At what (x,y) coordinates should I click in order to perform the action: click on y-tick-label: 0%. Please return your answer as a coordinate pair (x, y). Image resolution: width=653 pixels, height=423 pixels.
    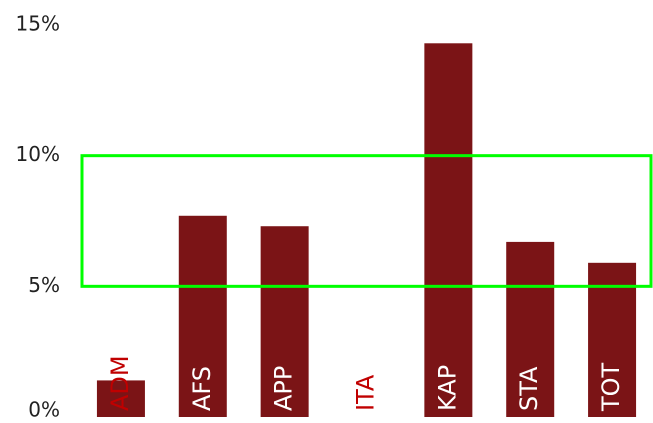
    Looking at the image, I should click on (44, 410).